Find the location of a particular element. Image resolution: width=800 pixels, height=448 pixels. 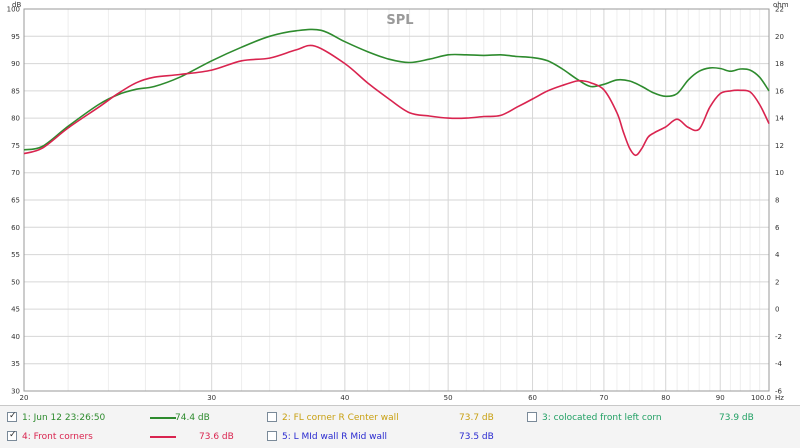

y-tick-label: 95 is located at coordinates (15, 37).